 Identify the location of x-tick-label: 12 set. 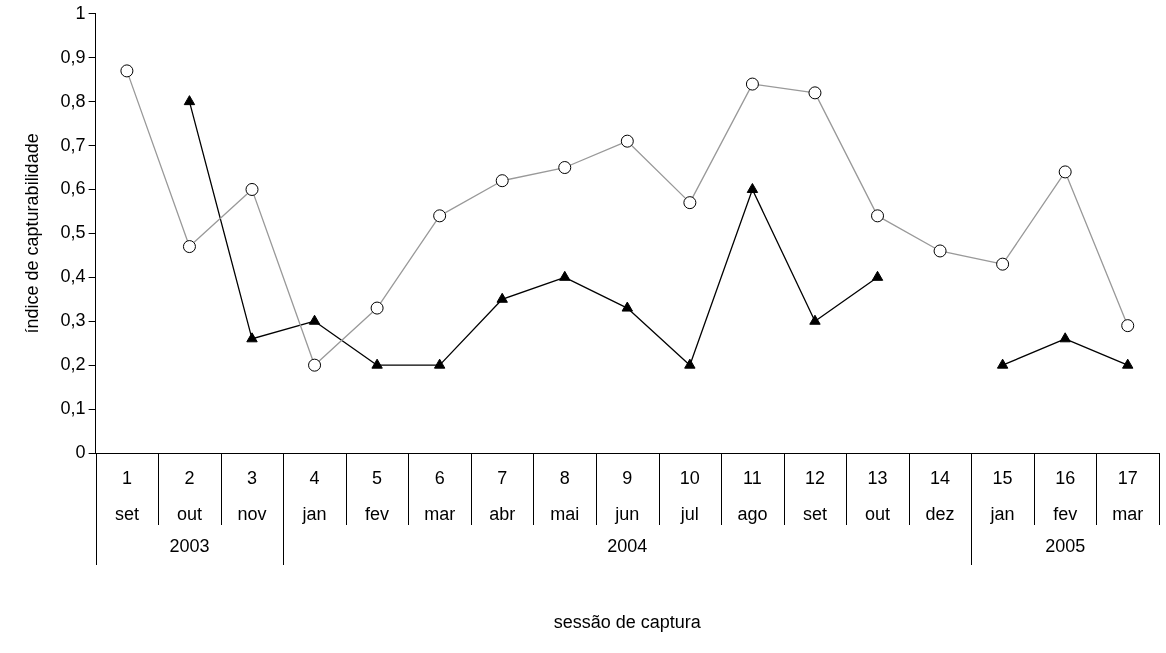
(814, 495).